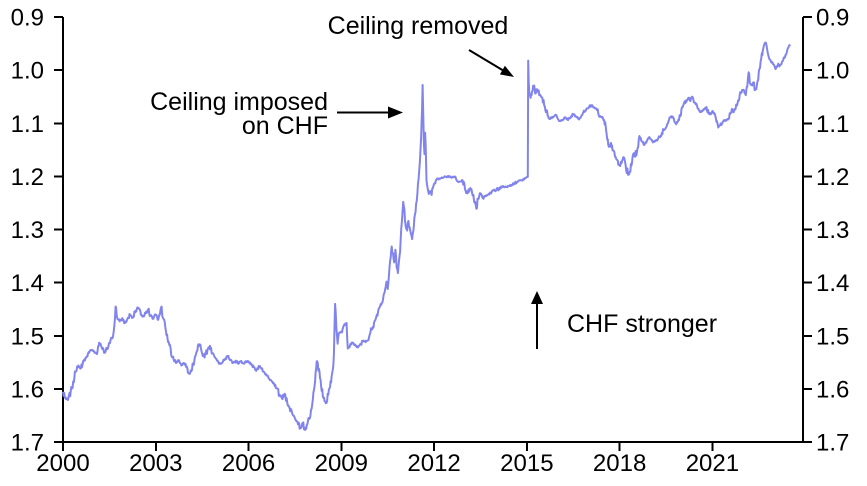 The image size is (867, 486). Describe the element at coordinates (832, 230) in the screenshot. I see `y-tick-label-right: 1.3` at that location.